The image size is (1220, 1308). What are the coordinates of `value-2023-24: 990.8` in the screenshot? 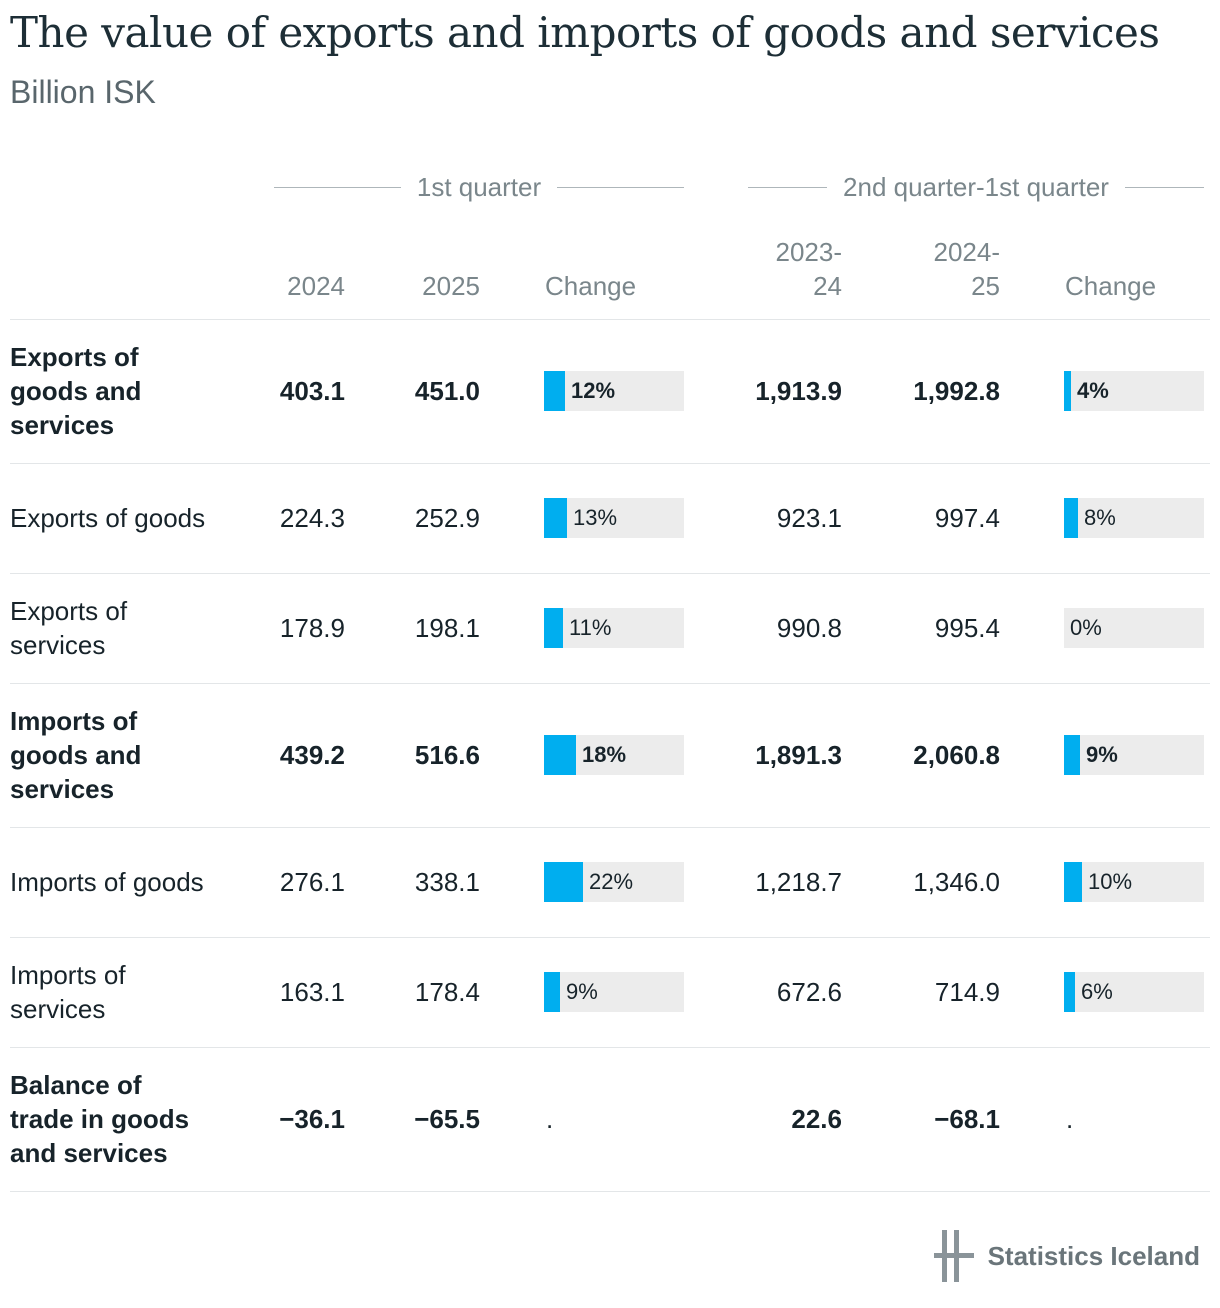 It's located at (809, 627).